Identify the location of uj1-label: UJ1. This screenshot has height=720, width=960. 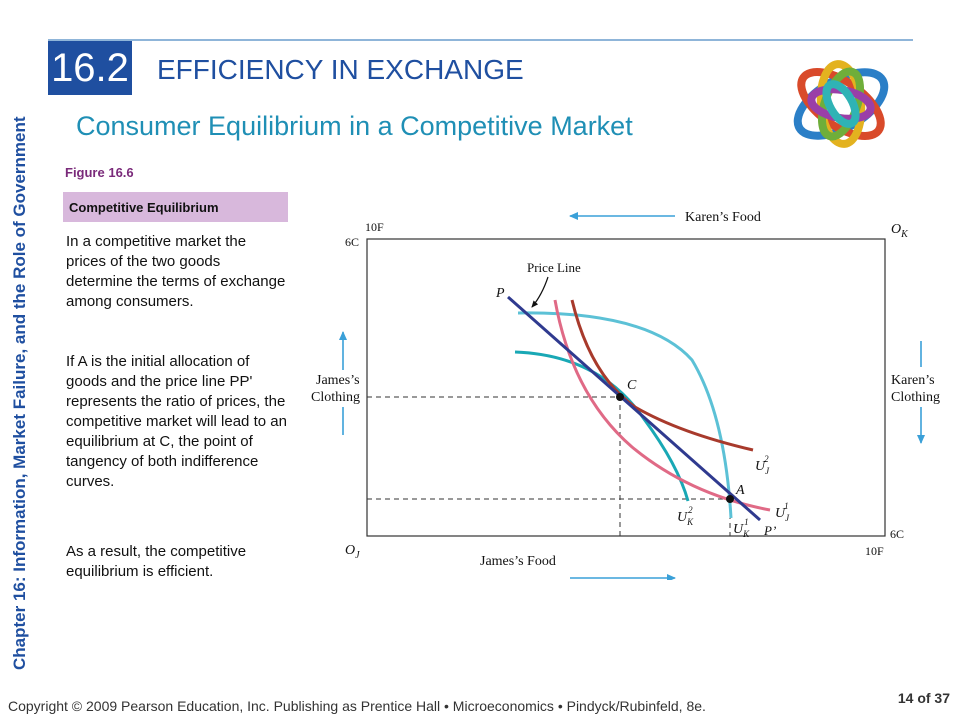
(782, 512).